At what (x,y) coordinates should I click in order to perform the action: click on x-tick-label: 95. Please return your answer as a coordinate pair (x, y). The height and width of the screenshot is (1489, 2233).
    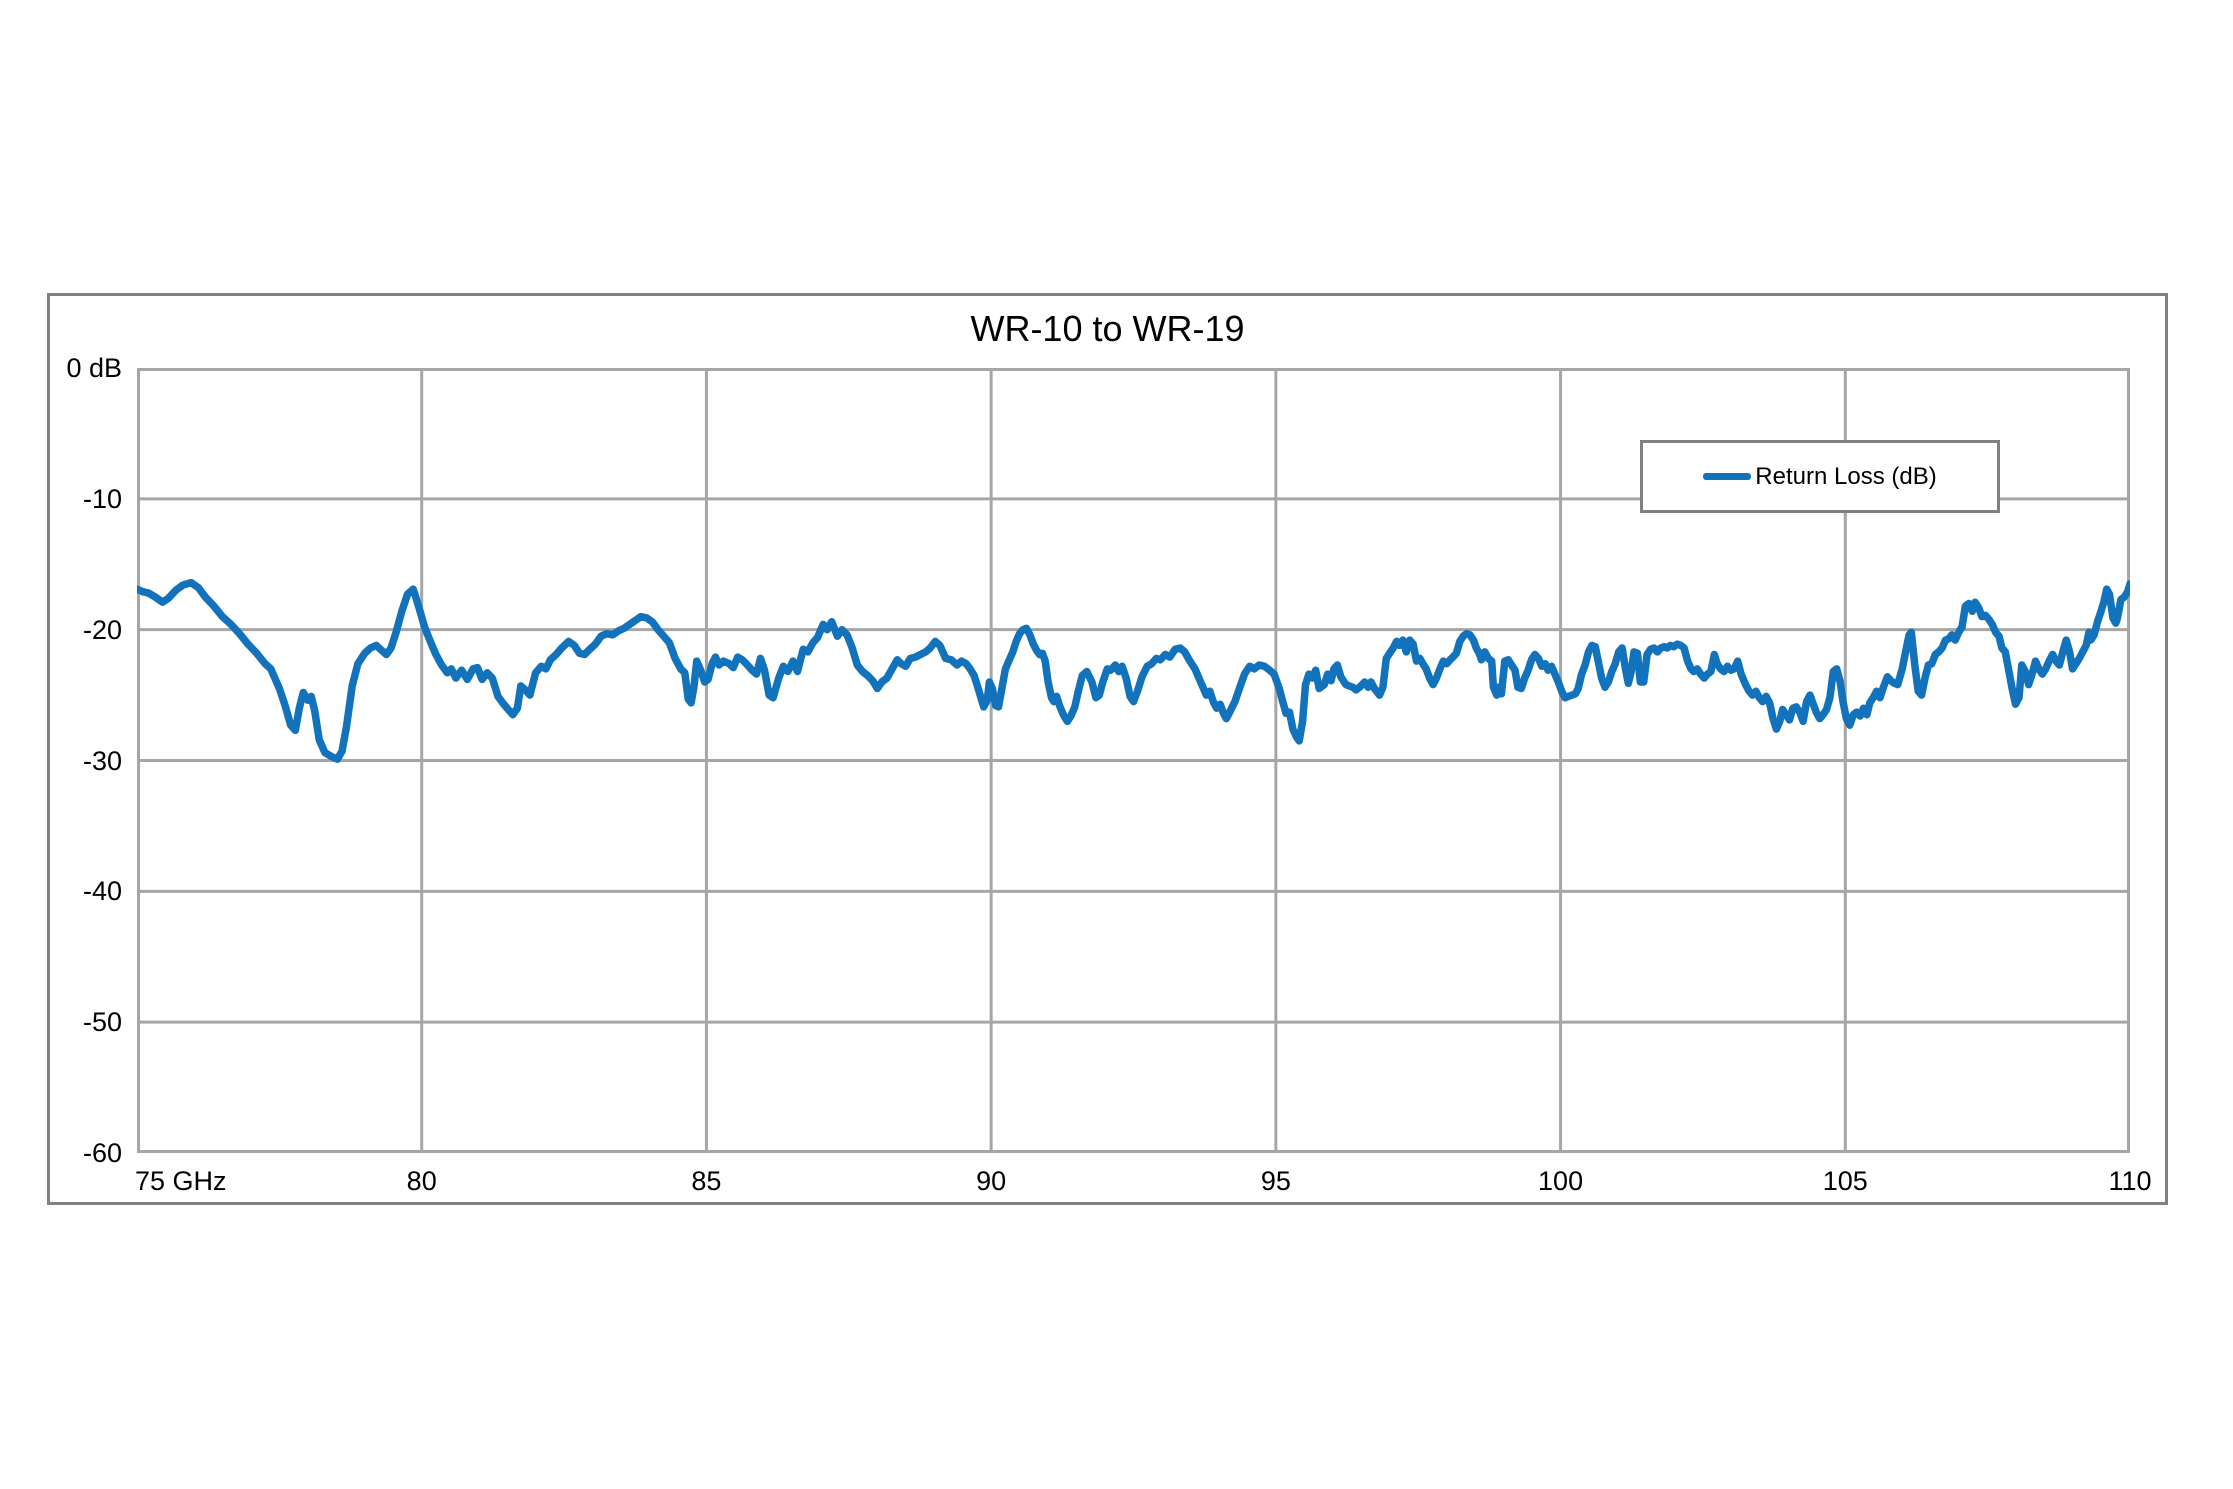
    Looking at the image, I should click on (1275, 1181).